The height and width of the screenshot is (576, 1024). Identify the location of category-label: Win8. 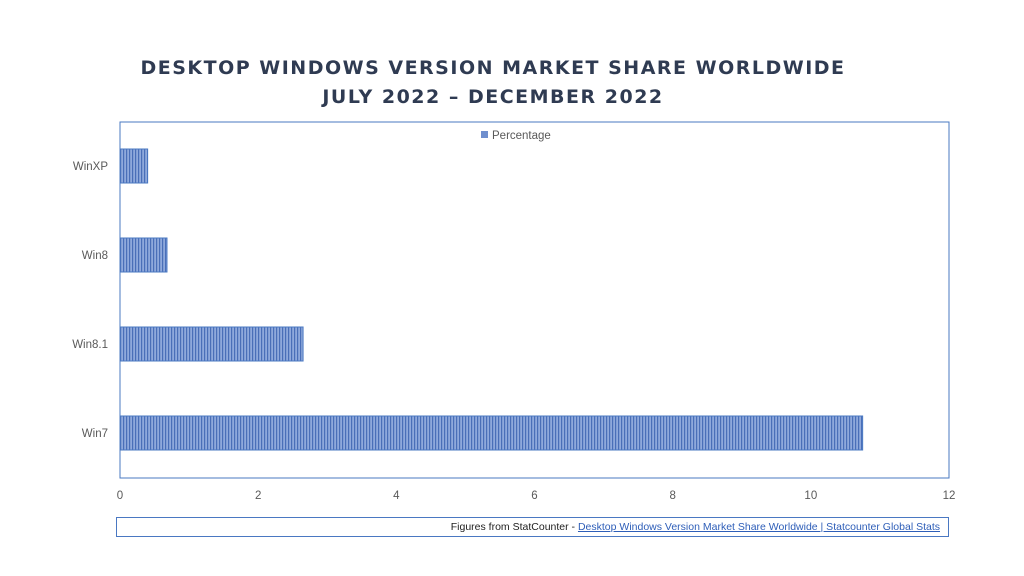
(95, 256).